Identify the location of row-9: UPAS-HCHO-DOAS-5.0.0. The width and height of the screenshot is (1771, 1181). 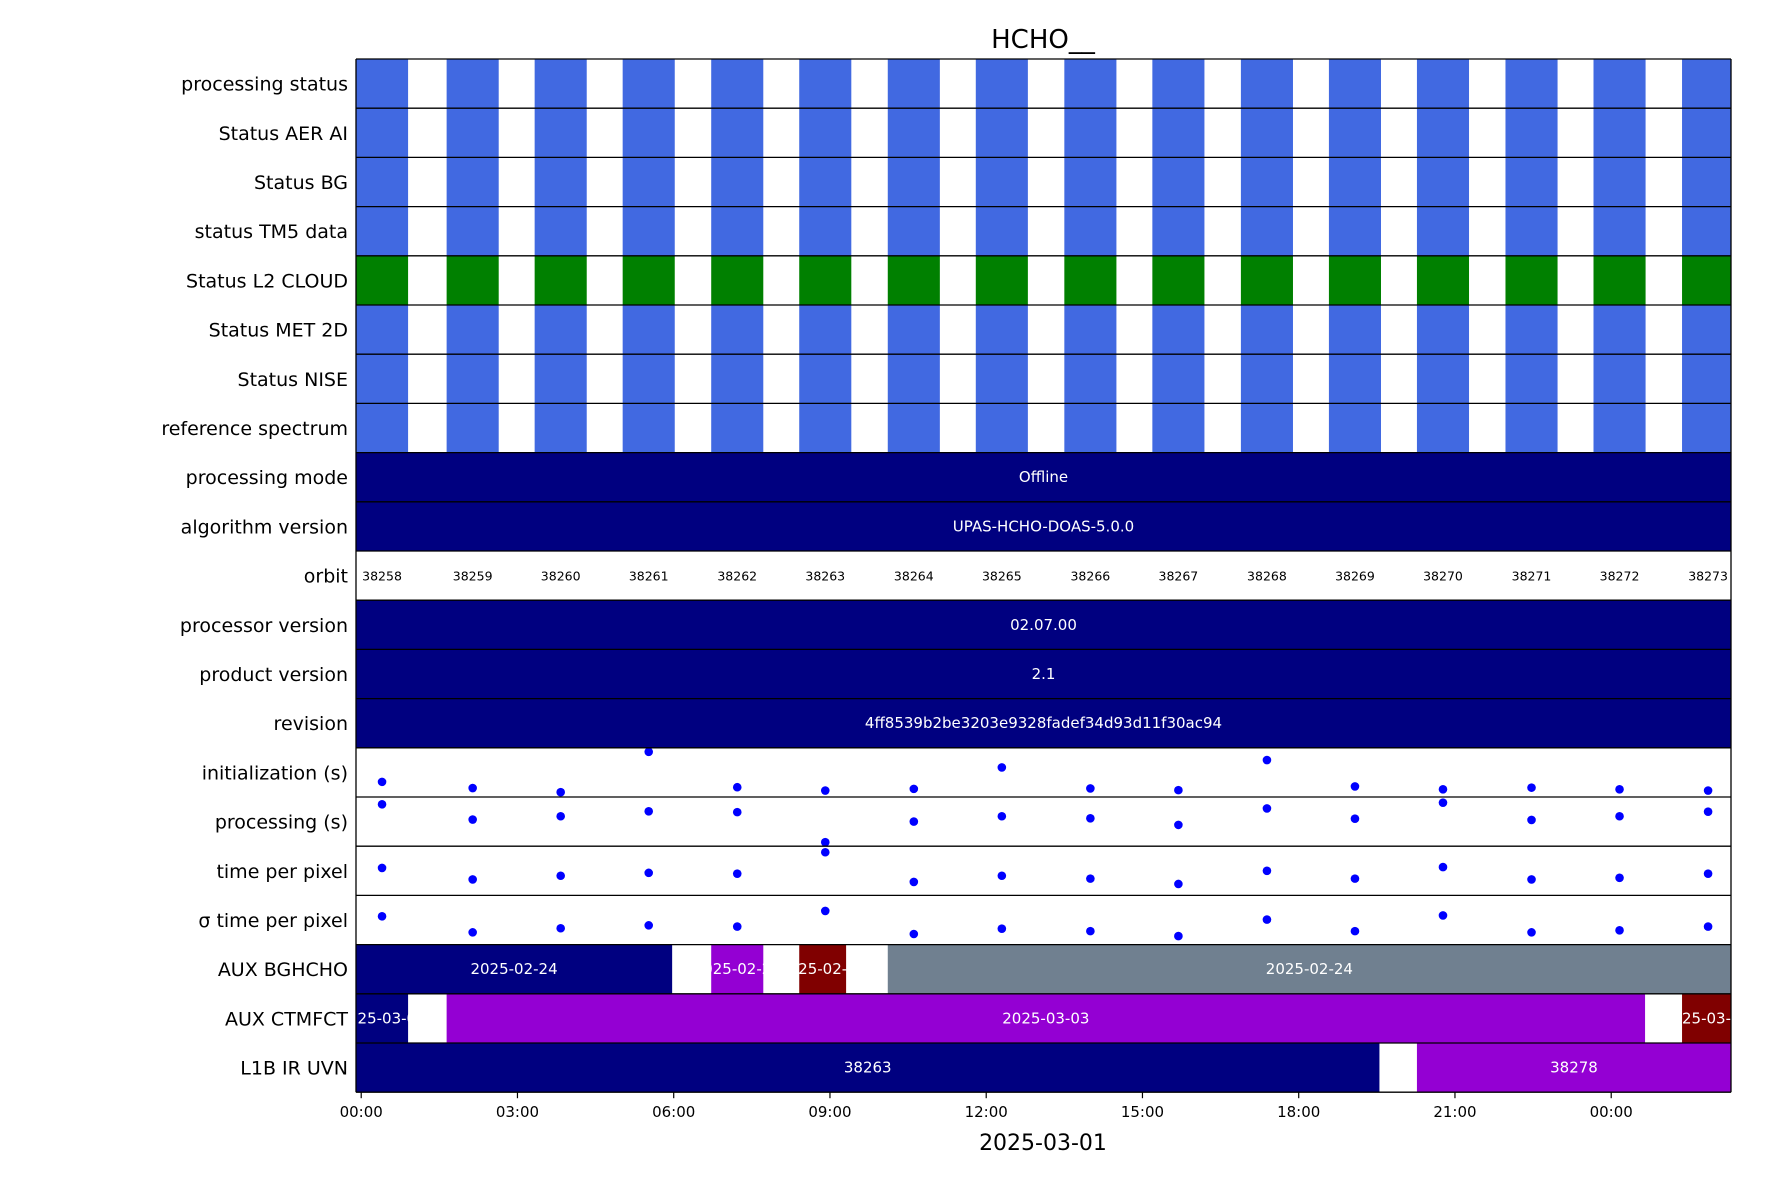
(1043, 526).